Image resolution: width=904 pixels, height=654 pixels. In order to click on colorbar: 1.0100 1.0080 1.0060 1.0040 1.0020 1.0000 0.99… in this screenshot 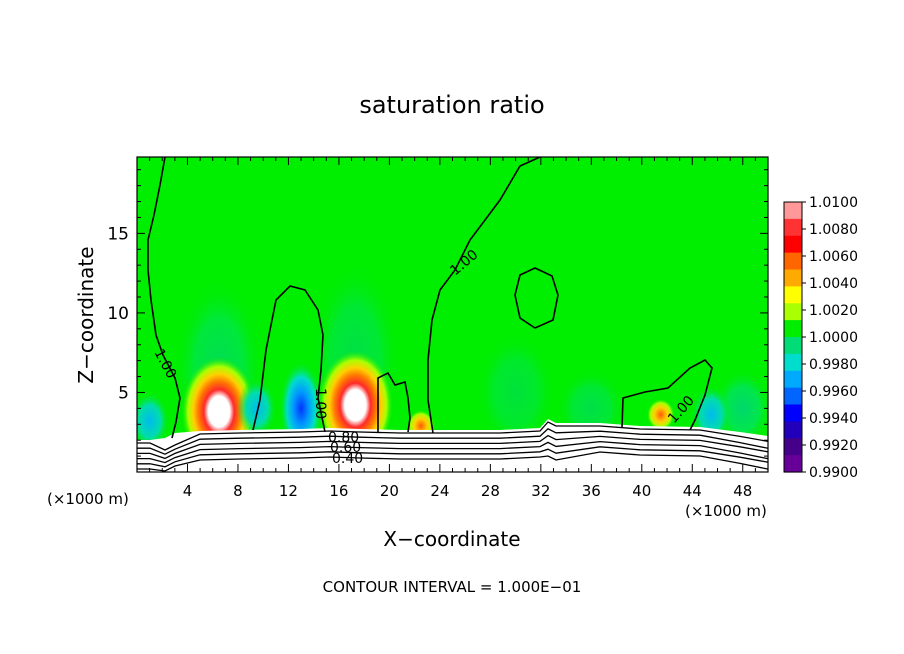, I will do `click(820, 338)`.